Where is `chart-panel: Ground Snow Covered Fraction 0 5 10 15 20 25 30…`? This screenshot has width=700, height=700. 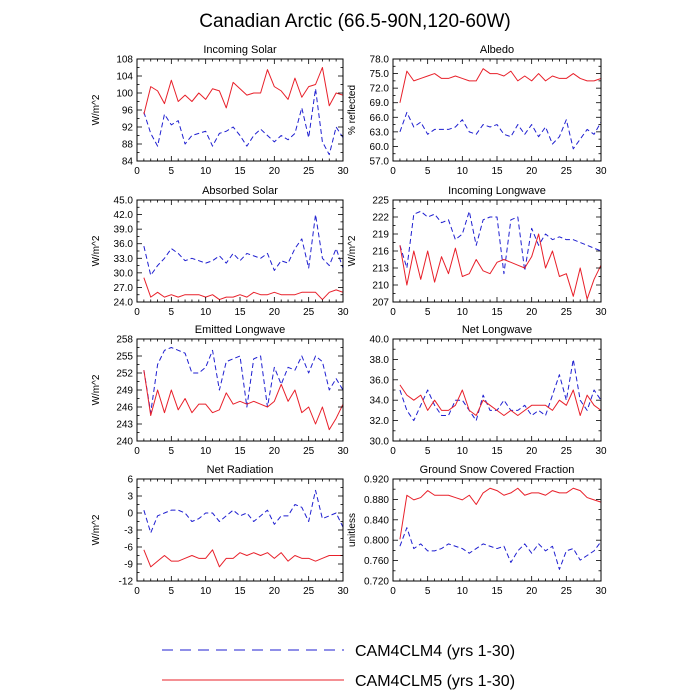 chart-panel: Ground Snow Covered Fraction 0 5 10 15 20 25 30… is located at coordinates (477, 530).